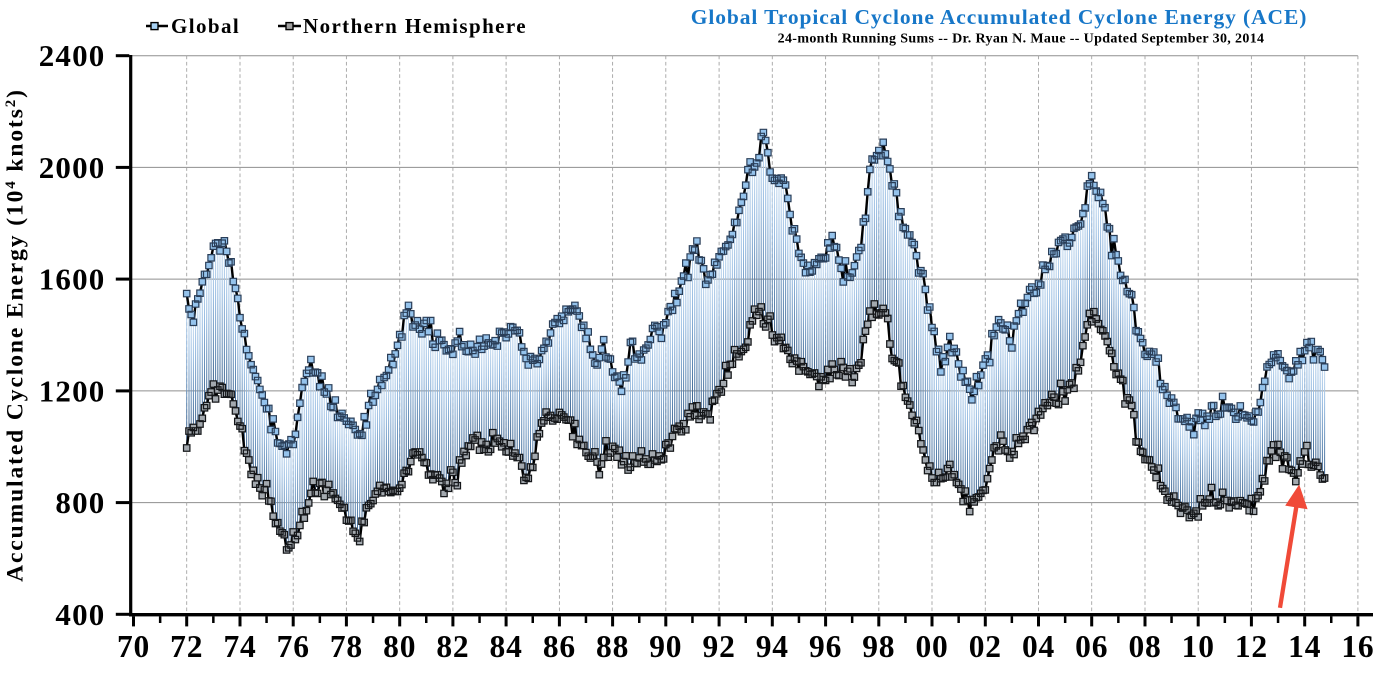  Describe the element at coordinates (205, 26) in the screenshot. I see `svg-text: Global` at that location.